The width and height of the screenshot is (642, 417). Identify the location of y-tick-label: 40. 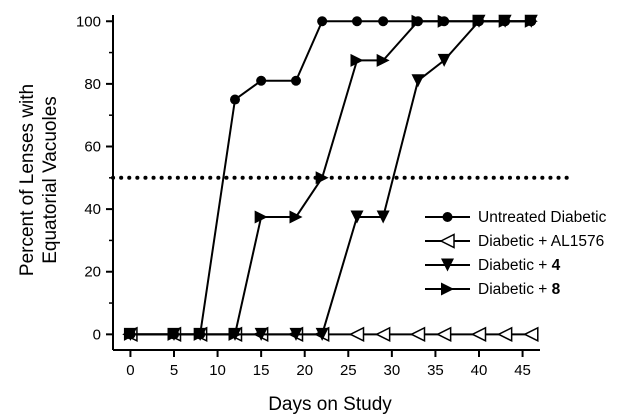
(92, 209).